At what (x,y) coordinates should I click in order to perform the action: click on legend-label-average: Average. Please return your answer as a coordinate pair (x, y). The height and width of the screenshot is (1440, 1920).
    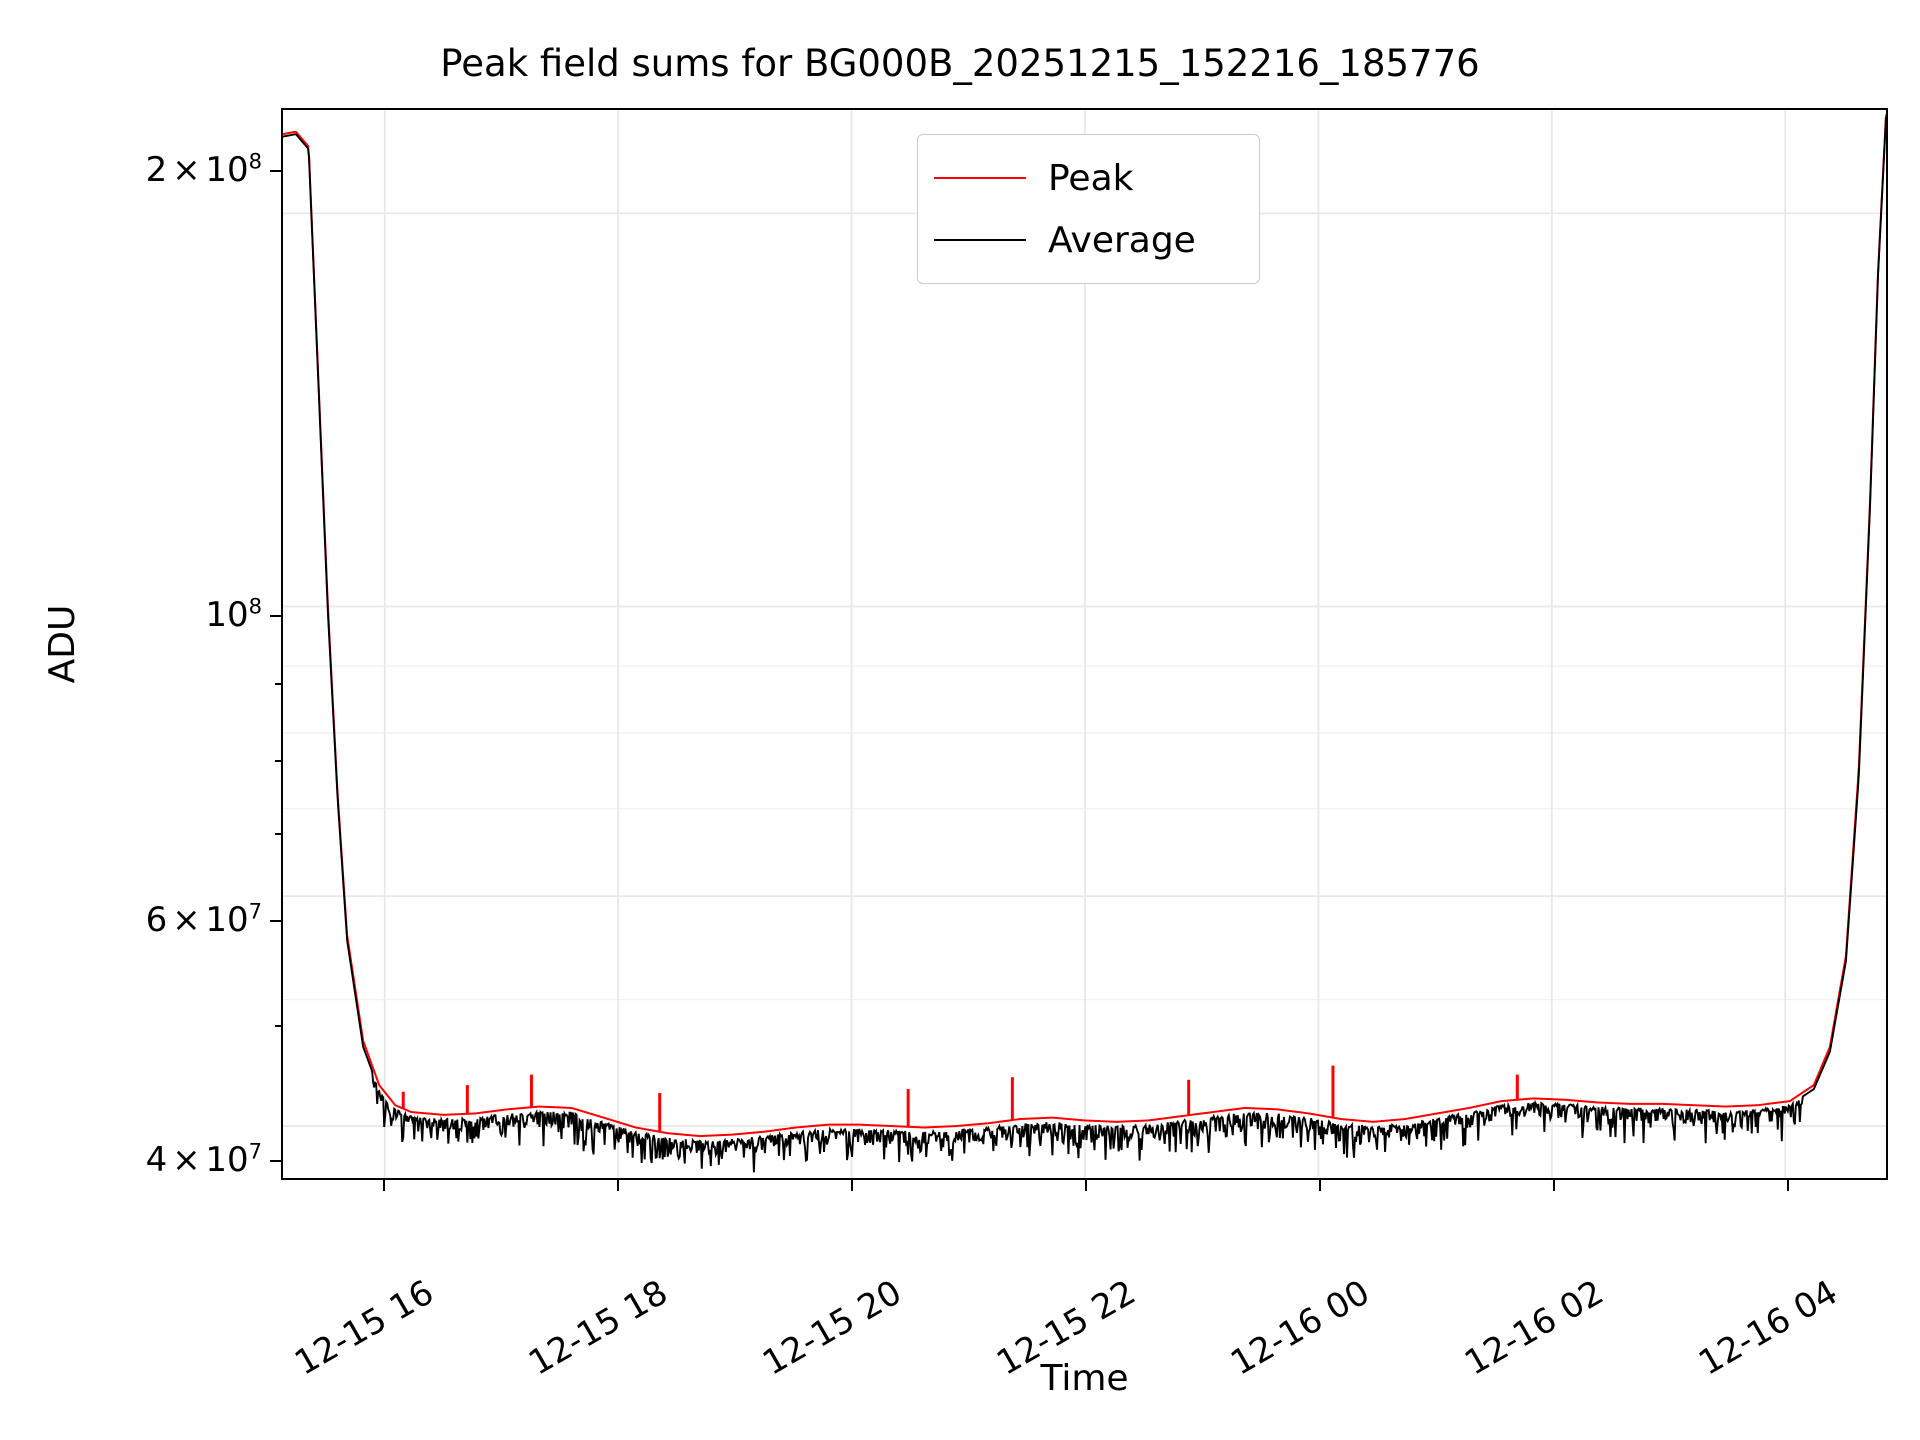
    Looking at the image, I should click on (1122, 240).